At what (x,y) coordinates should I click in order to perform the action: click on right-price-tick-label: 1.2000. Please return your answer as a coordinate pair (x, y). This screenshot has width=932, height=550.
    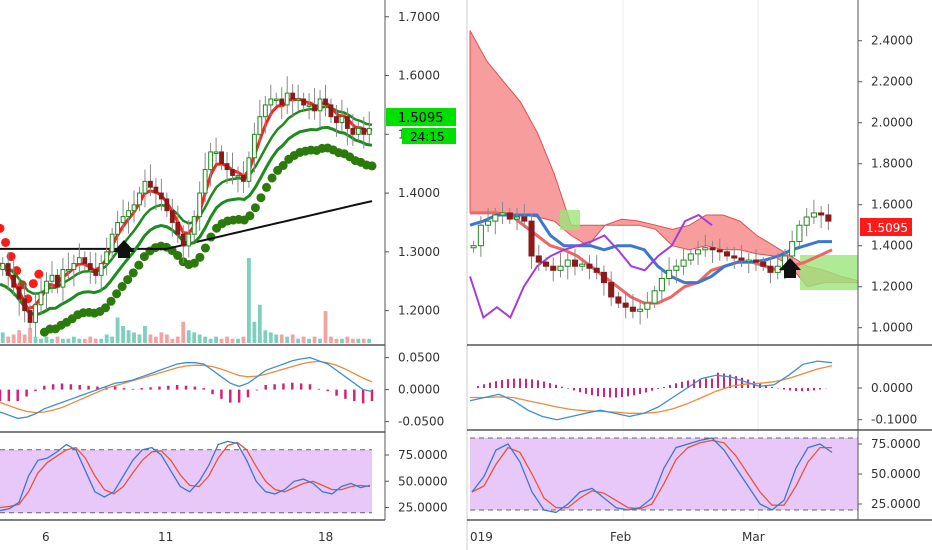
    Looking at the image, I should click on (892, 287).